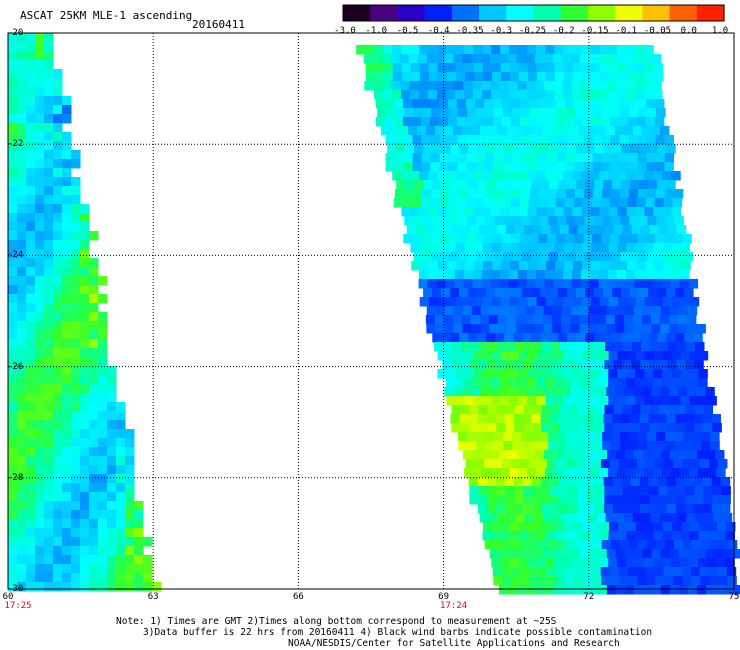  Describe the element at coordinates (734, 597) in the screenshot. I see `x-axis-label: 75` at that location.